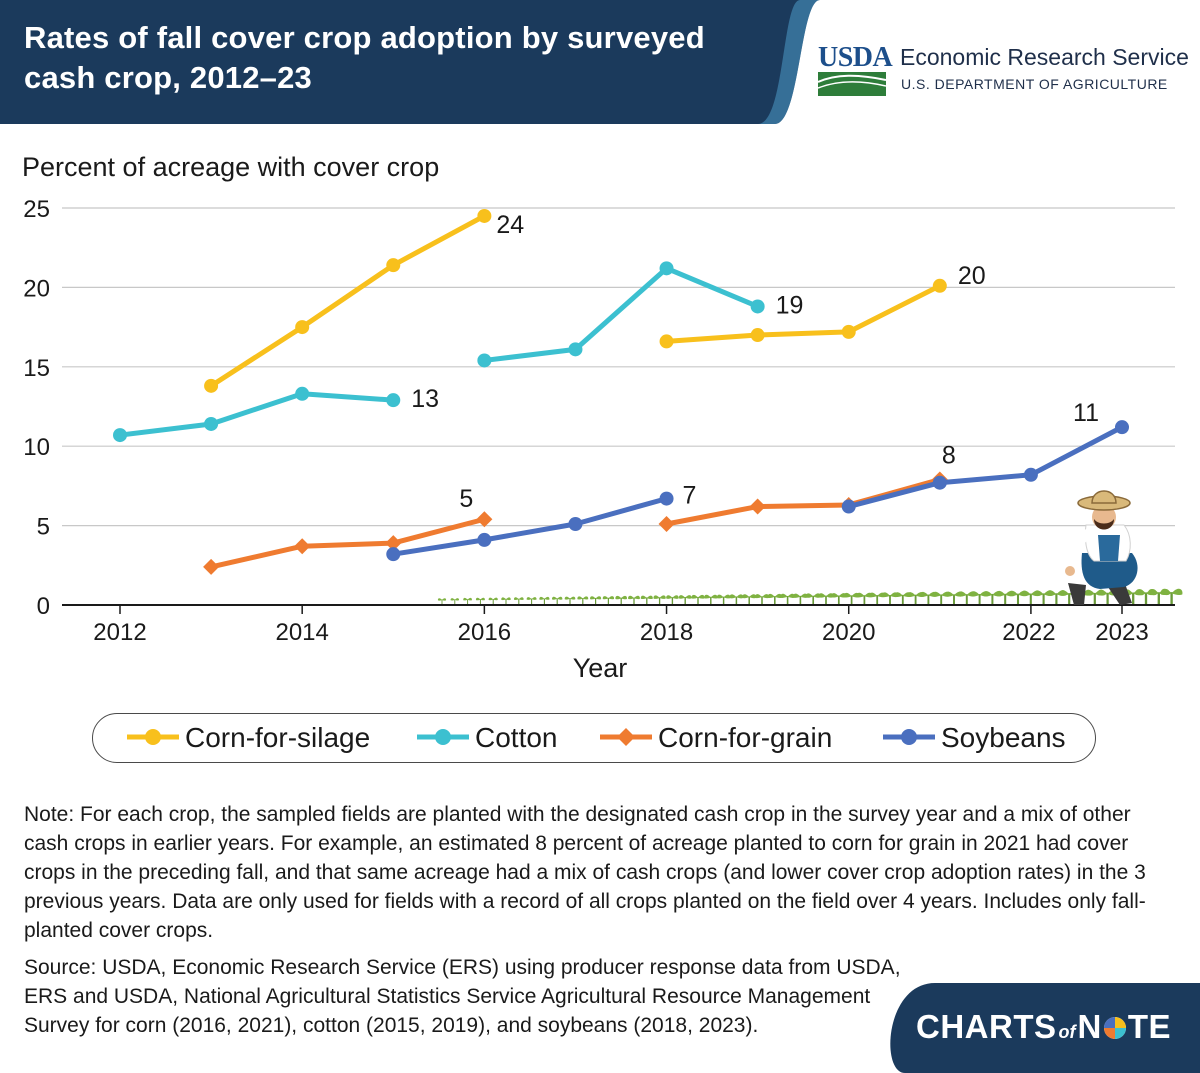 This screenshot has width=1200, height=1073. I want to click on data-label: 19, so click(790, 305).